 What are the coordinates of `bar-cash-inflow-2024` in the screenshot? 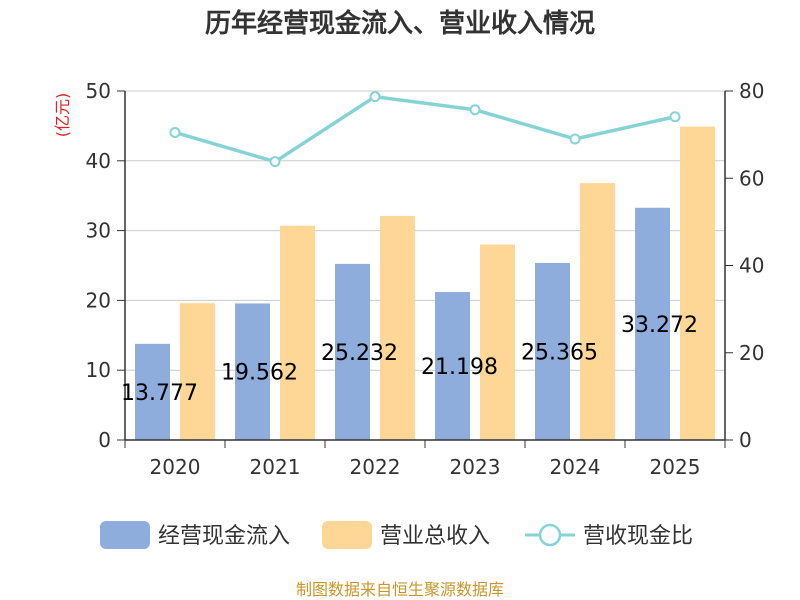 It's located at (552, 351).